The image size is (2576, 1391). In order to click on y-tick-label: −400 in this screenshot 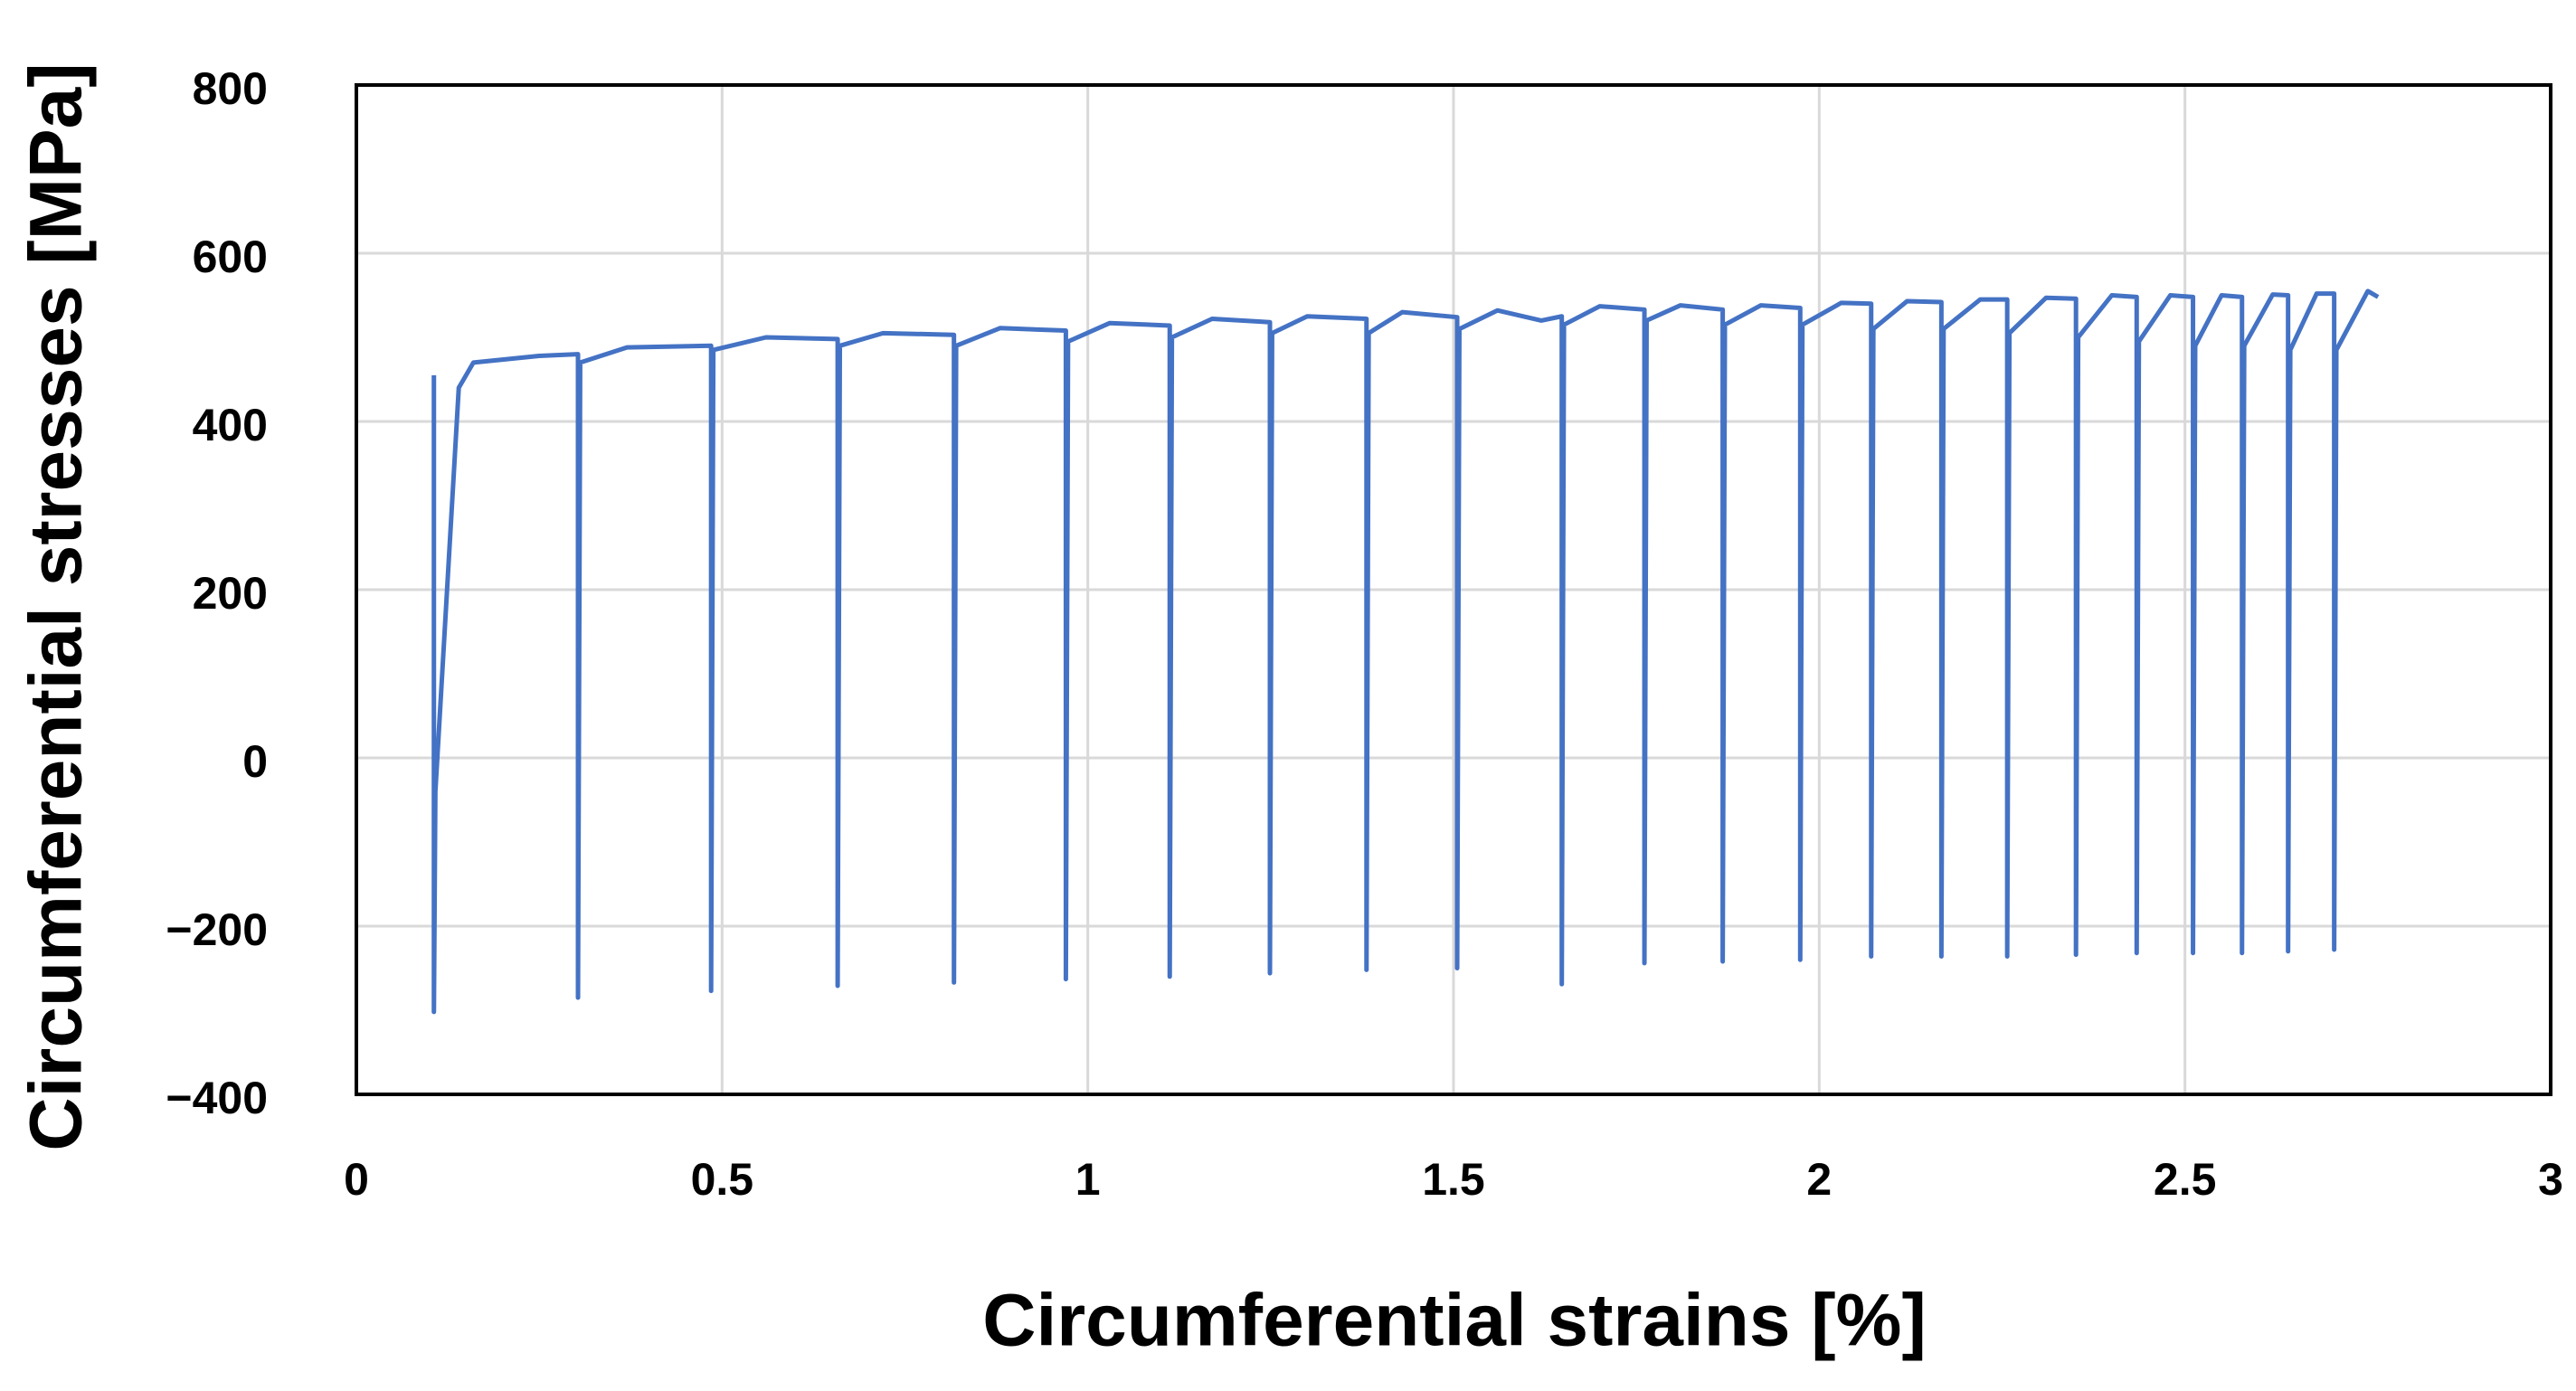, I will do `click(217, 1098)`.